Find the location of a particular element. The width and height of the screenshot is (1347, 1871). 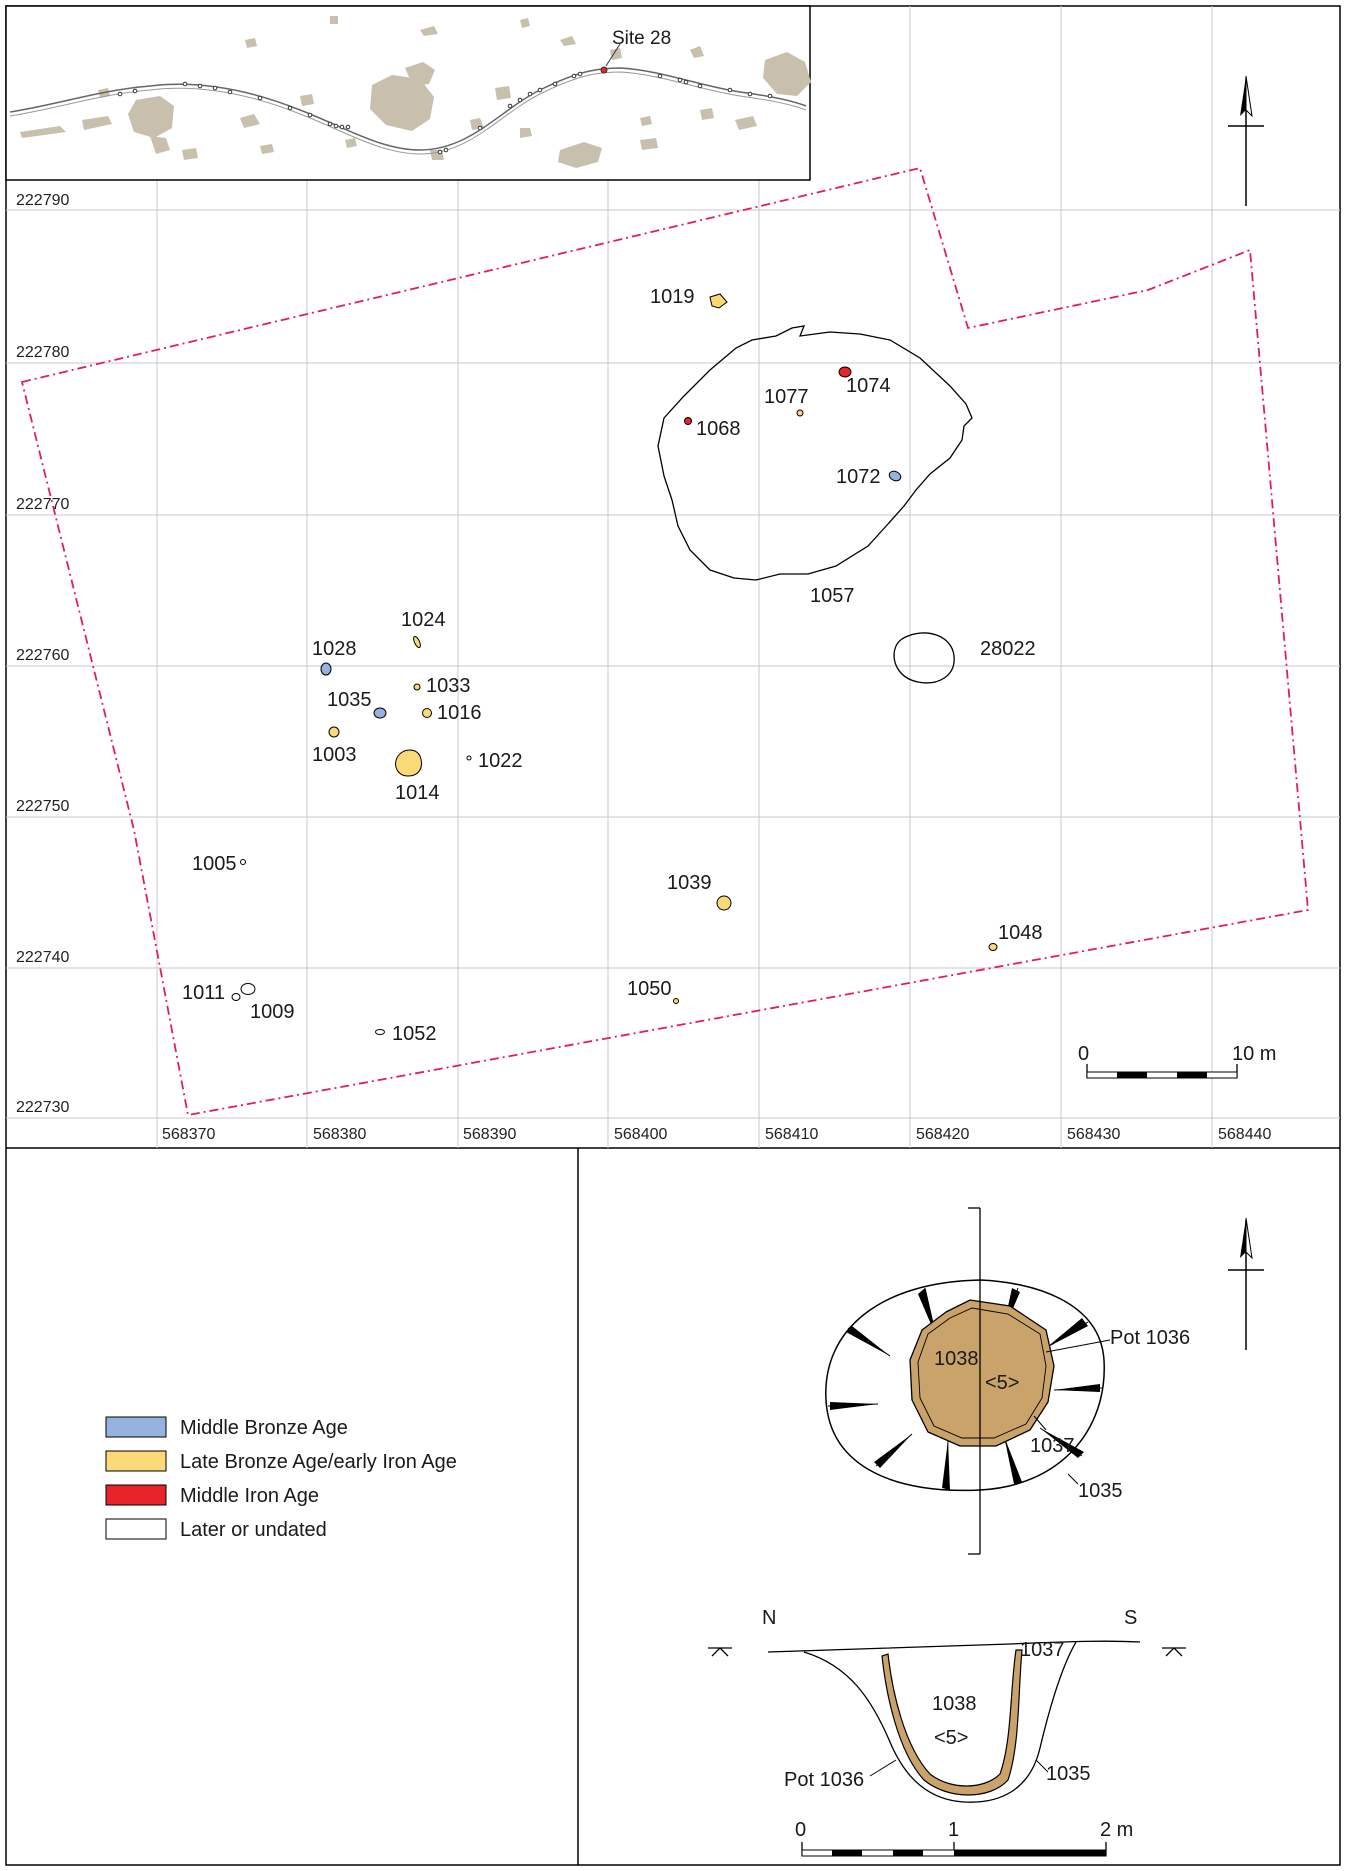

plan-fill-label: 1038 is located at coordinates (956, 1359).